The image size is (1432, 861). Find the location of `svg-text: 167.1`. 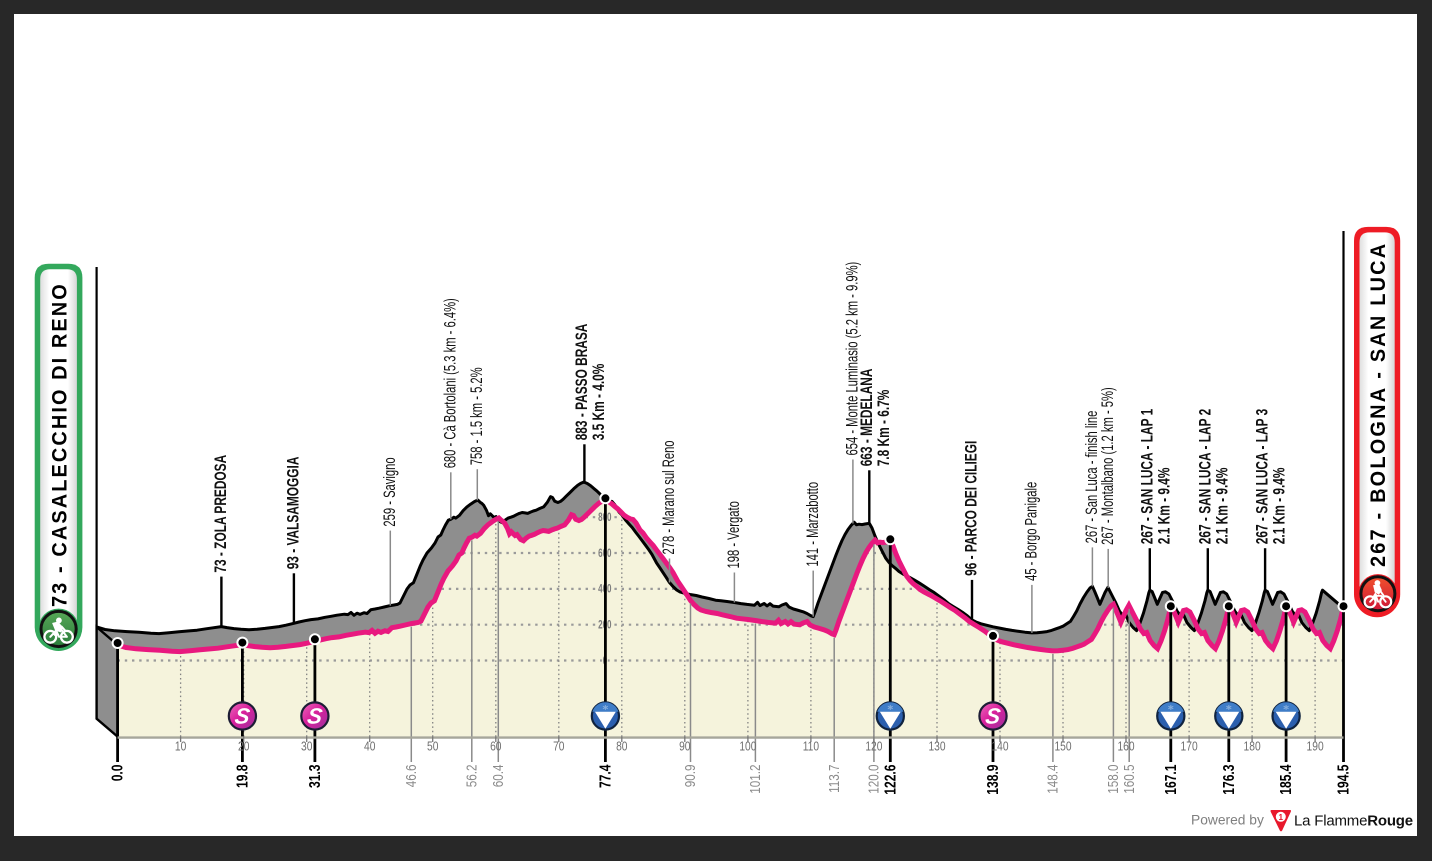

svg-text: 167.1 is located at coordinates (1170, 779).